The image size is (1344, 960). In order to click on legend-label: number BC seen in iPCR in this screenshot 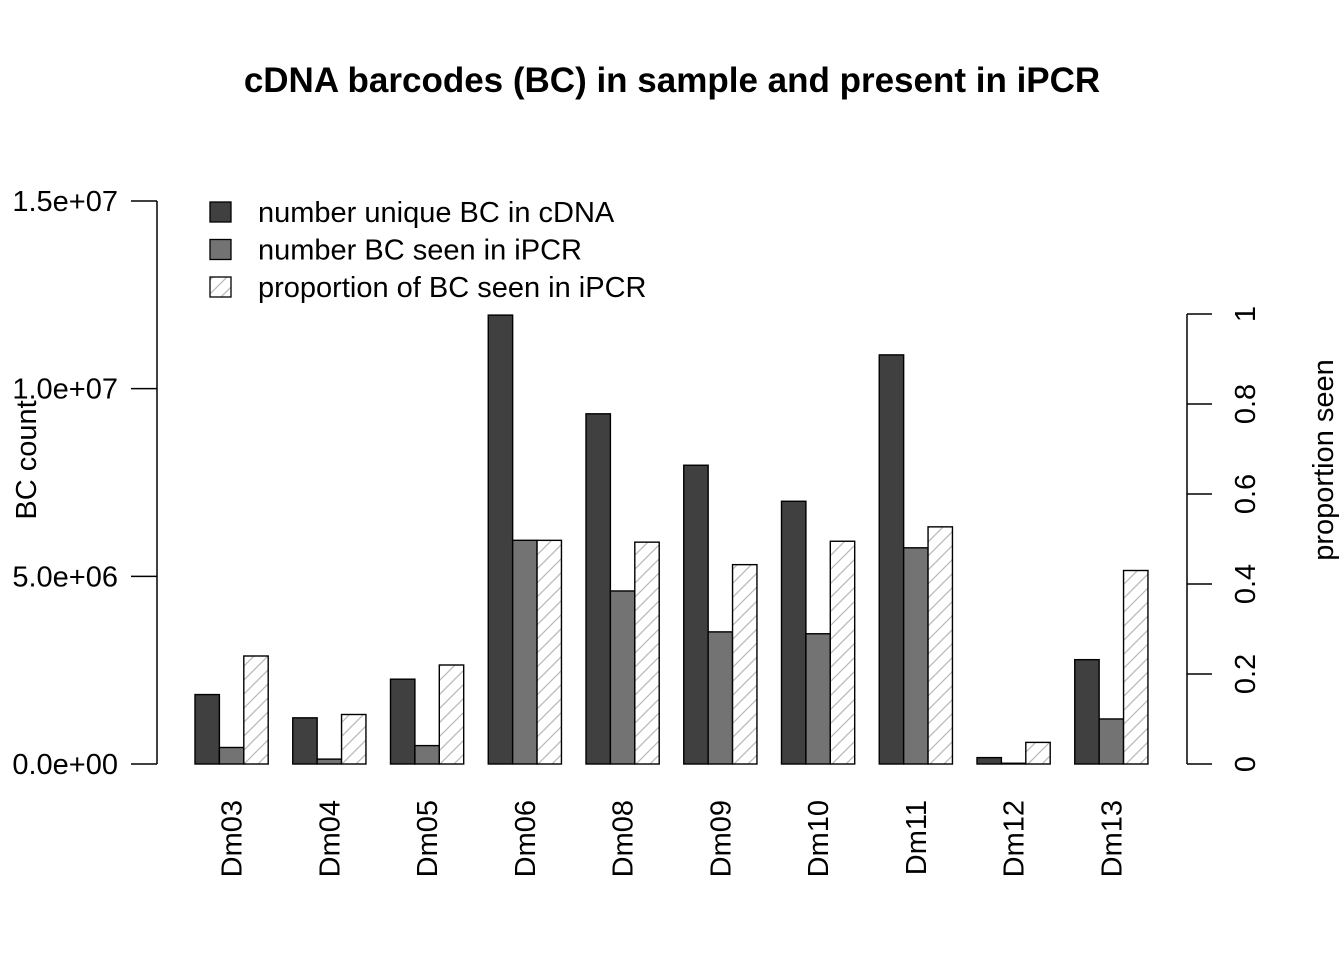, I will do `click(420, 251)`.